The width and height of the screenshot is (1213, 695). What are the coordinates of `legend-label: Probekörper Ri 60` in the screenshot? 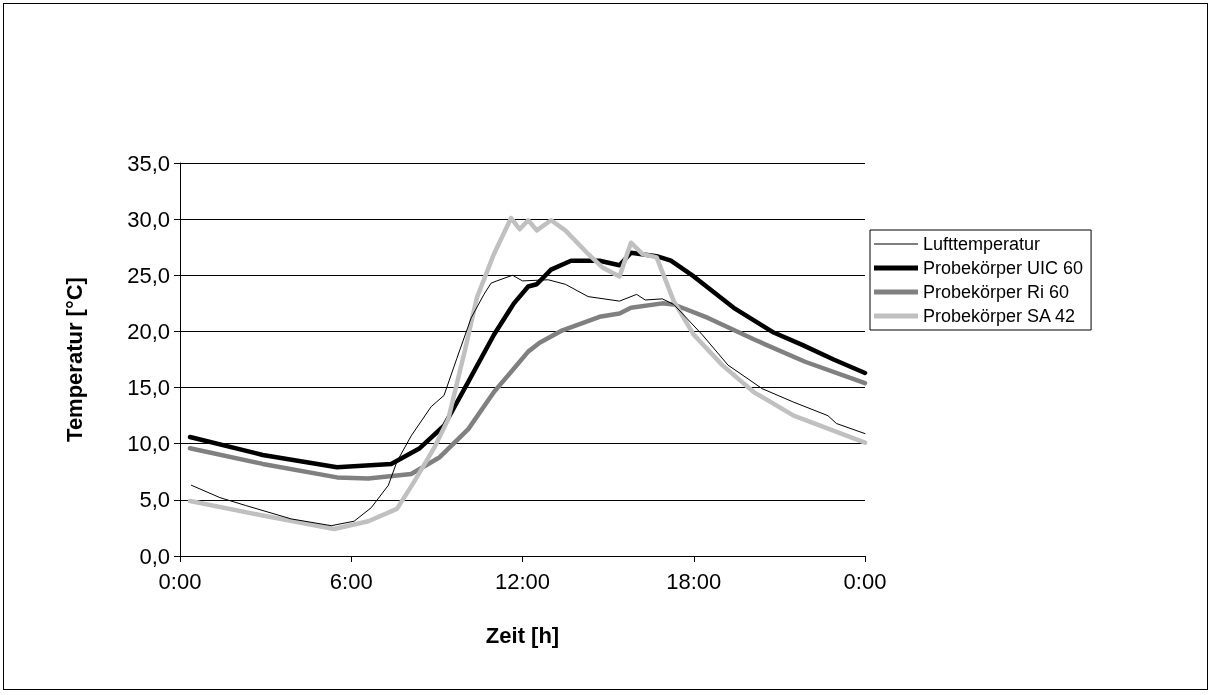 It's located at (996, 292).